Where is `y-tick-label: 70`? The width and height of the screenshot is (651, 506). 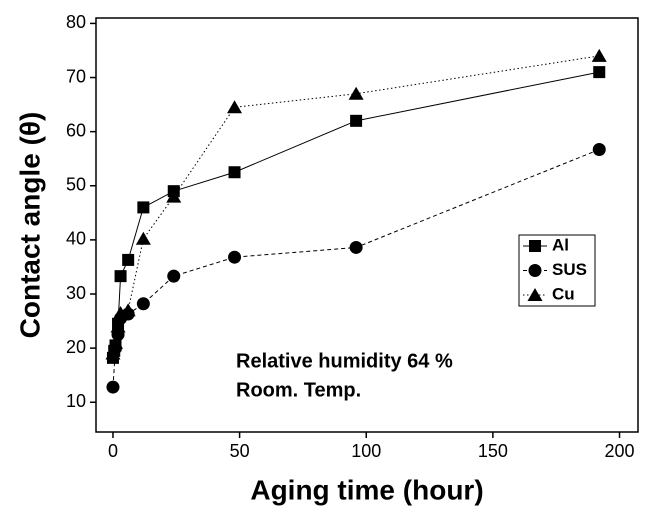 y-tick-label: 70 is located at coordinates (76, 76).